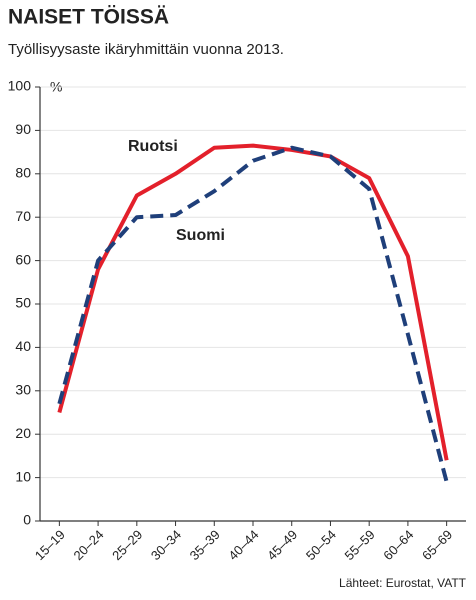  Describe the element at coordinates (23, 346) in the screenshot. I see `y-tick-label: 40` at that location.